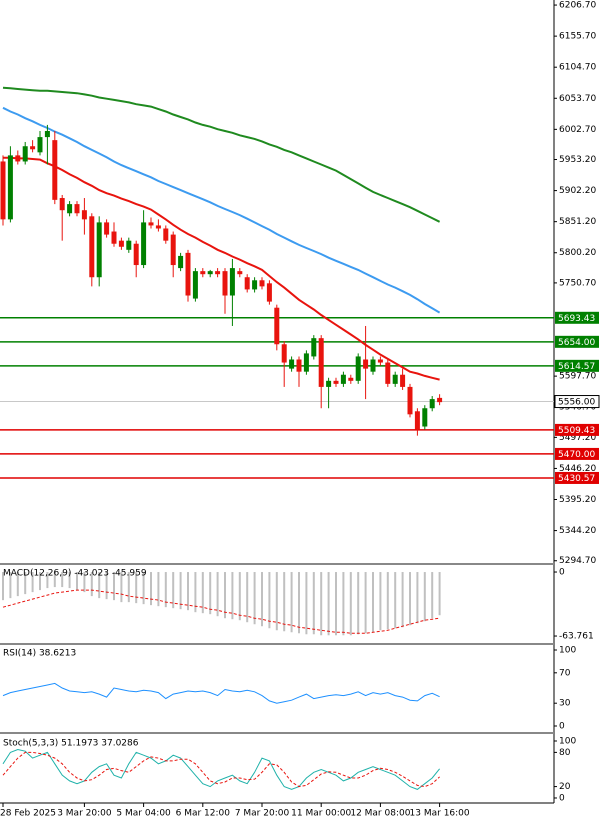  What do you see at coordinates (577, 561) in the screenshot?
I see `y-tick-label: 5294.70` at bounding box center [577, 561].